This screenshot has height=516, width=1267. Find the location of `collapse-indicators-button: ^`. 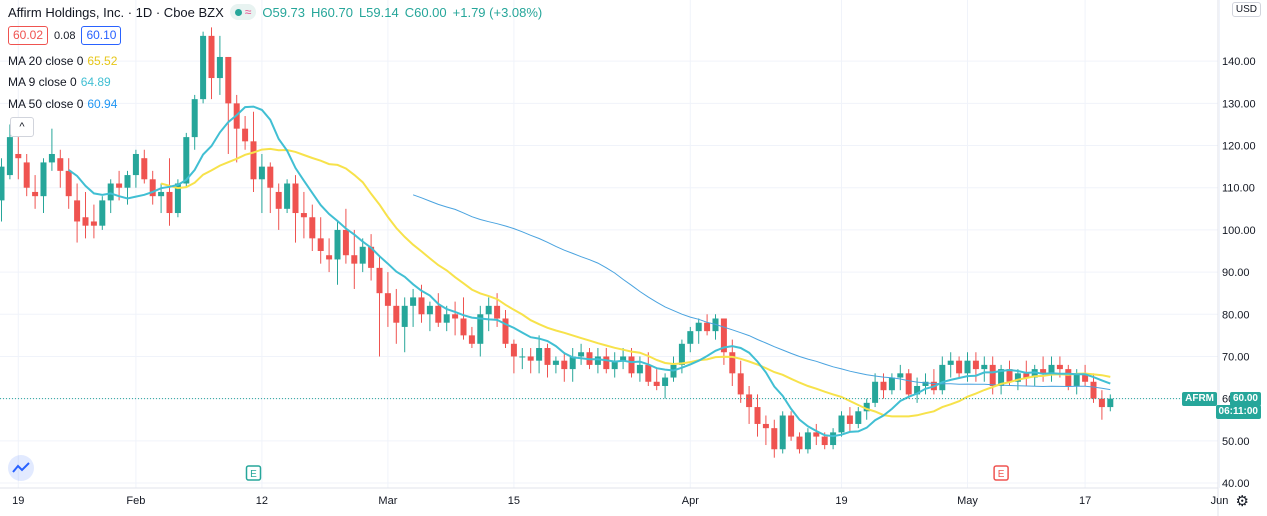

collapse-indicators-button: ^ is located at coordinates (22, 127).